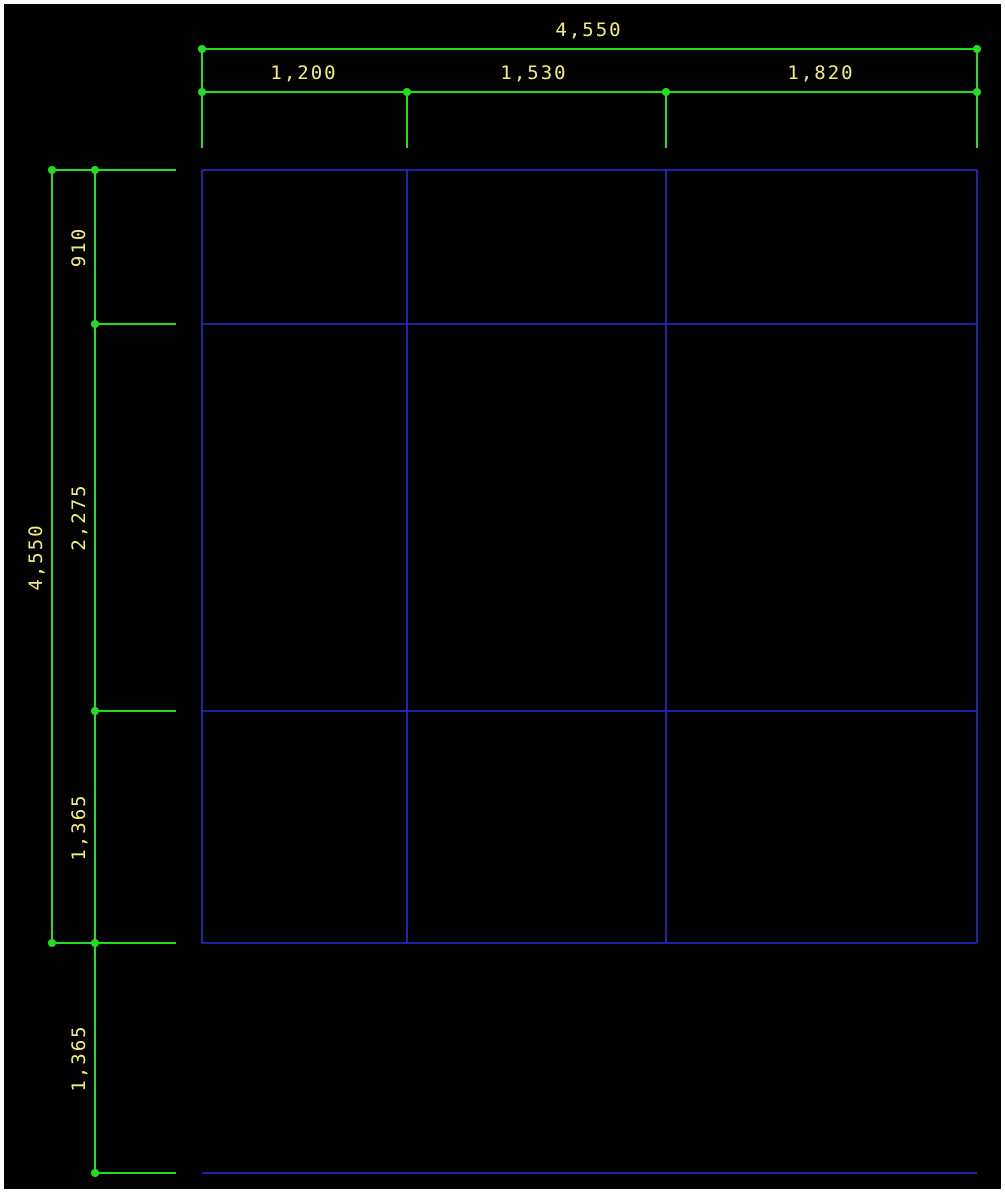 The height and width of the screenshot is (1193, 1005). Describe the element at coordinates (79, 1057) in the screenshot. I see `dim-label-left-seg-4: 1,365` at that location.